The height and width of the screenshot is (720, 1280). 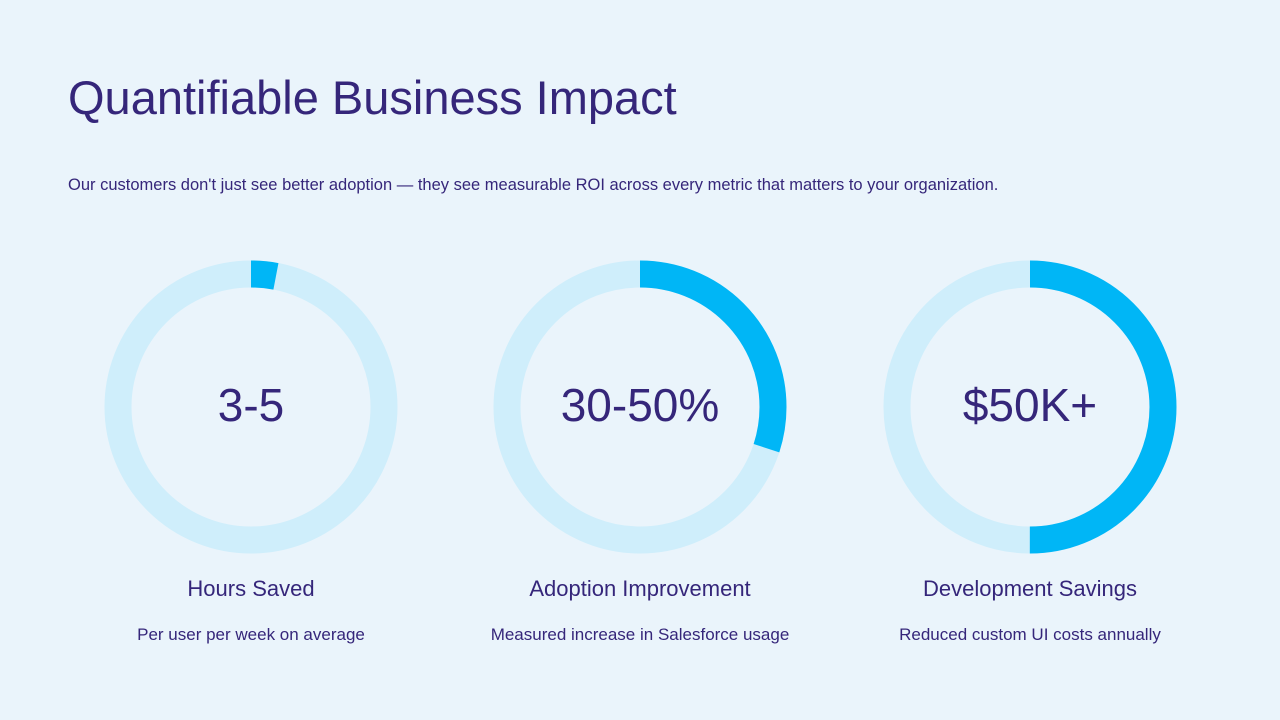 What do you see at coordinates (251, 588) in the screenshot?
I see `metric-label: Hours Saved` at bounding box center [251, 588].